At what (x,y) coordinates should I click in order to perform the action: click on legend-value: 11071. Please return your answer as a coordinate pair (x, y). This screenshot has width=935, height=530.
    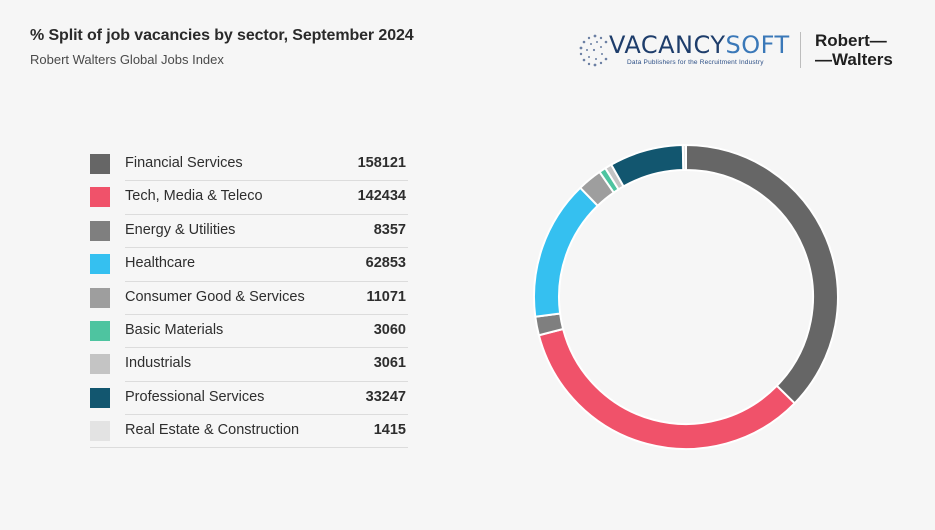
    Looking at the image, I should click on (386, 296).